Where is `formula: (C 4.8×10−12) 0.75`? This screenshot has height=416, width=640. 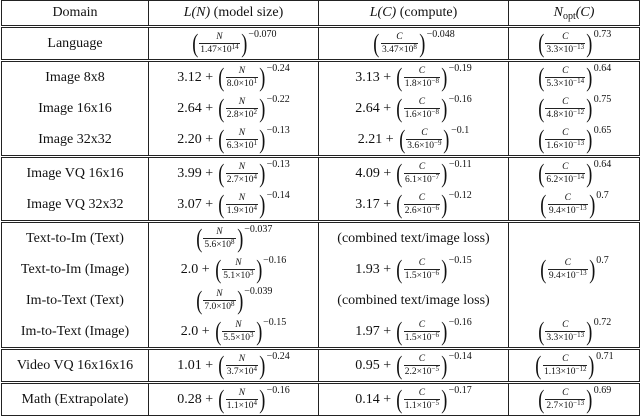
formula: (C 4.8×10−12) 0.75 is located at coordinates (574, 107).